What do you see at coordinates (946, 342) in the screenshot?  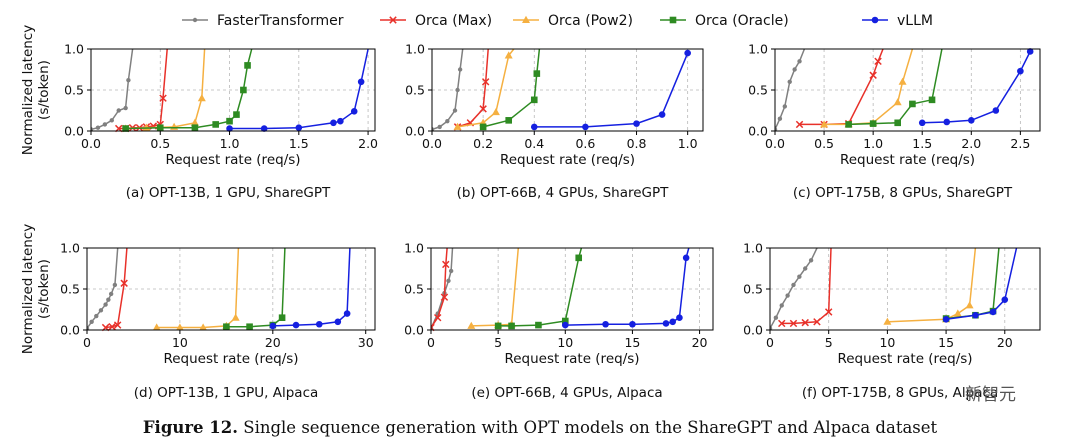 I see `x-tick-label: 15` at bounding box center [946, 342].